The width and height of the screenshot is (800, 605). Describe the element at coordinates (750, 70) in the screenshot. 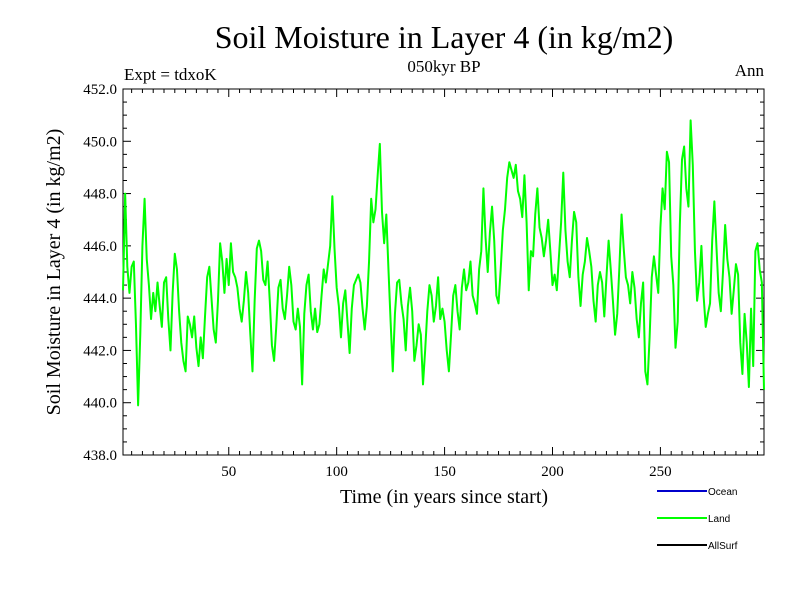

I see `season-label: Ann` at that location.